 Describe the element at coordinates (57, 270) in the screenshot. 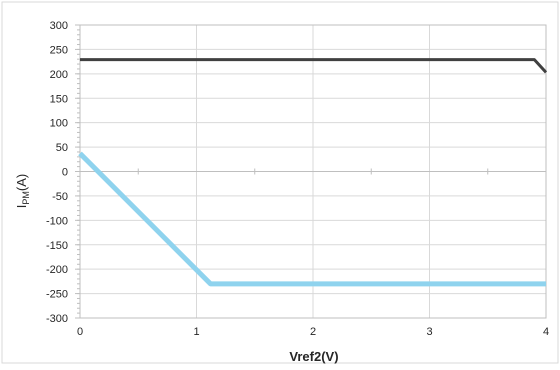

I see `y-tick-label: -200` at that location.